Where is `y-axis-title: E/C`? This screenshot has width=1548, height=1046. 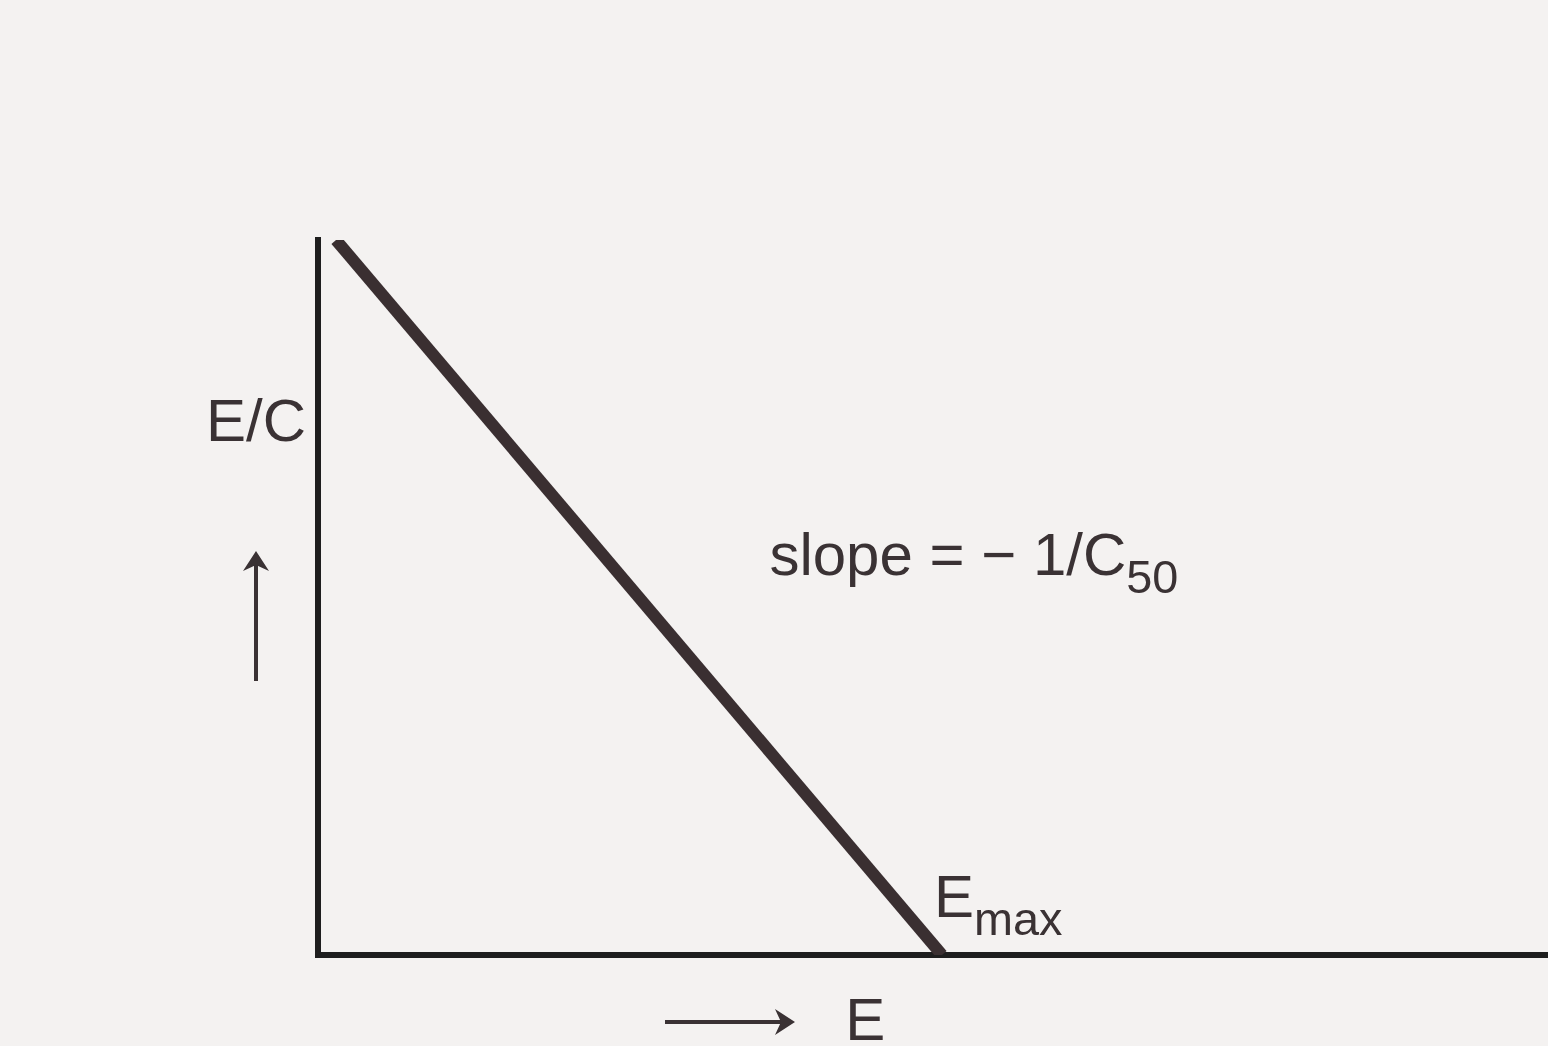 y-axis-title: E/C is located at coordinates (256, 420).